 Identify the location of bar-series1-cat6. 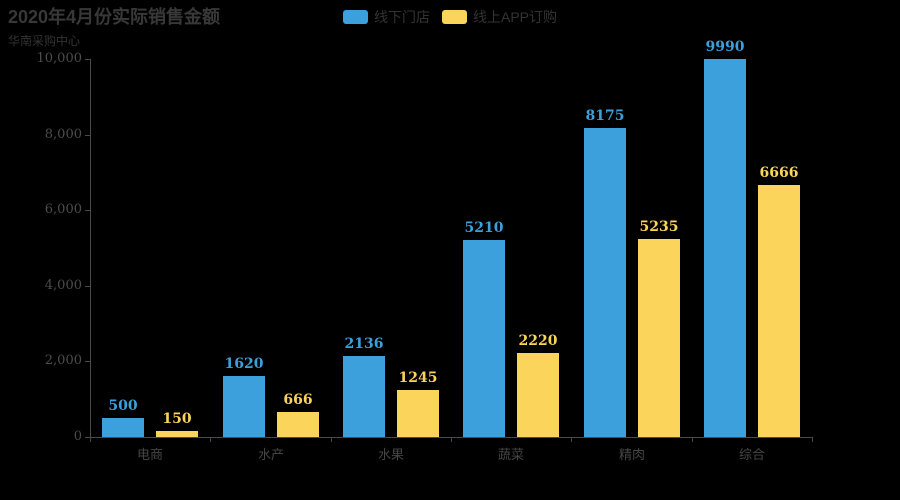
(725, 248).